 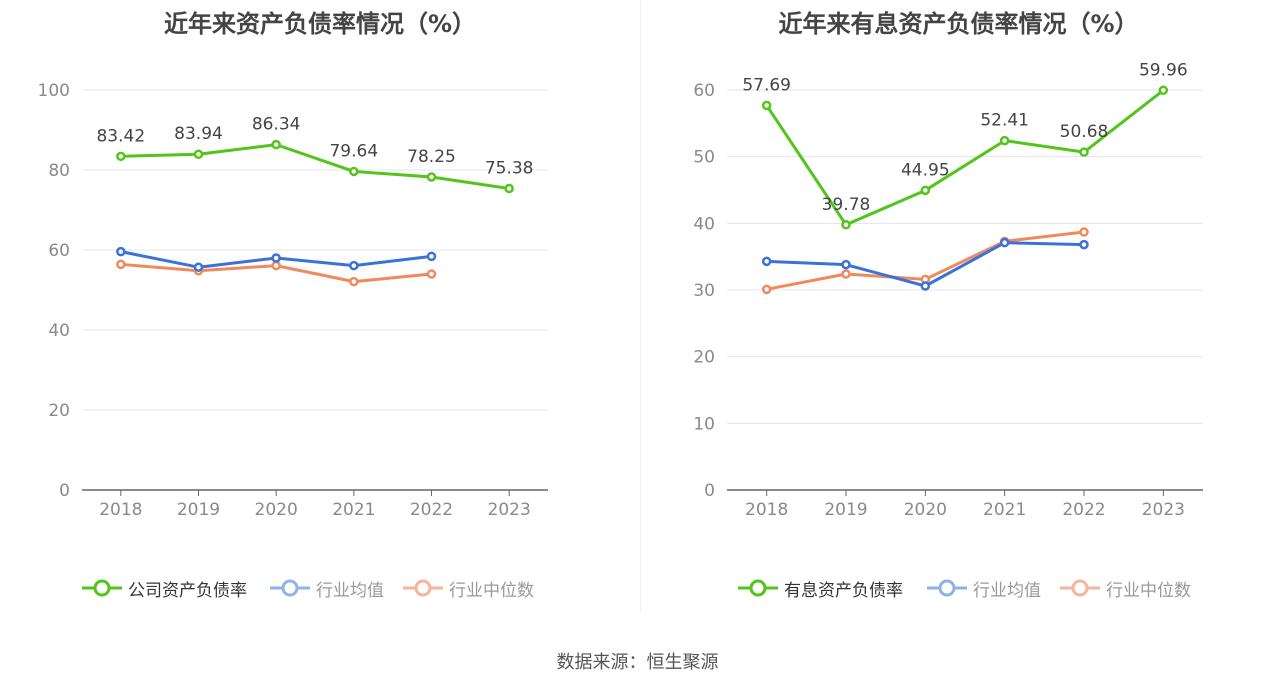 I want to click on data-label: 79.64, so click(x=353, y=151).